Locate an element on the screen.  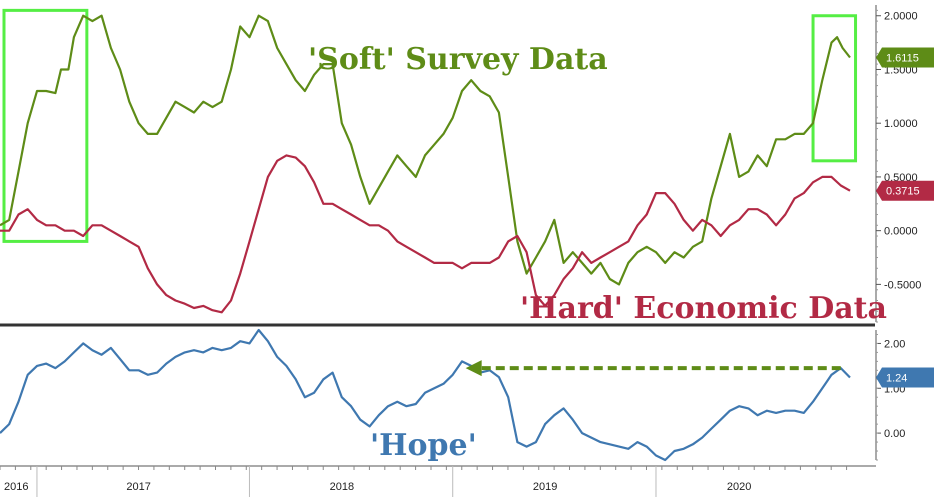
last-value-tag-text: 1.24 is located at coordinates (896, 379).